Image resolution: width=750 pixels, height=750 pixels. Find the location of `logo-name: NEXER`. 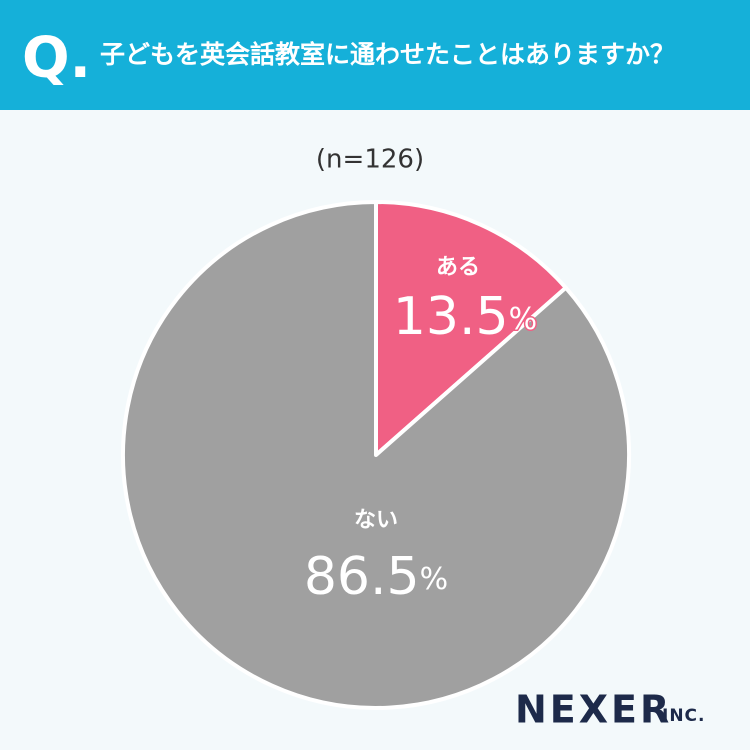

logo-name: NEXER is located at coordinates (593, 710).